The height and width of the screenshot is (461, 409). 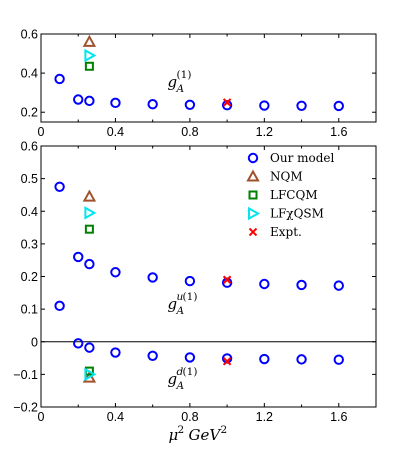 What do you see at coordinates (29, 310) in the screenshot?
I see `y-tick-label: 0.1` at bounding box center [29, 310].